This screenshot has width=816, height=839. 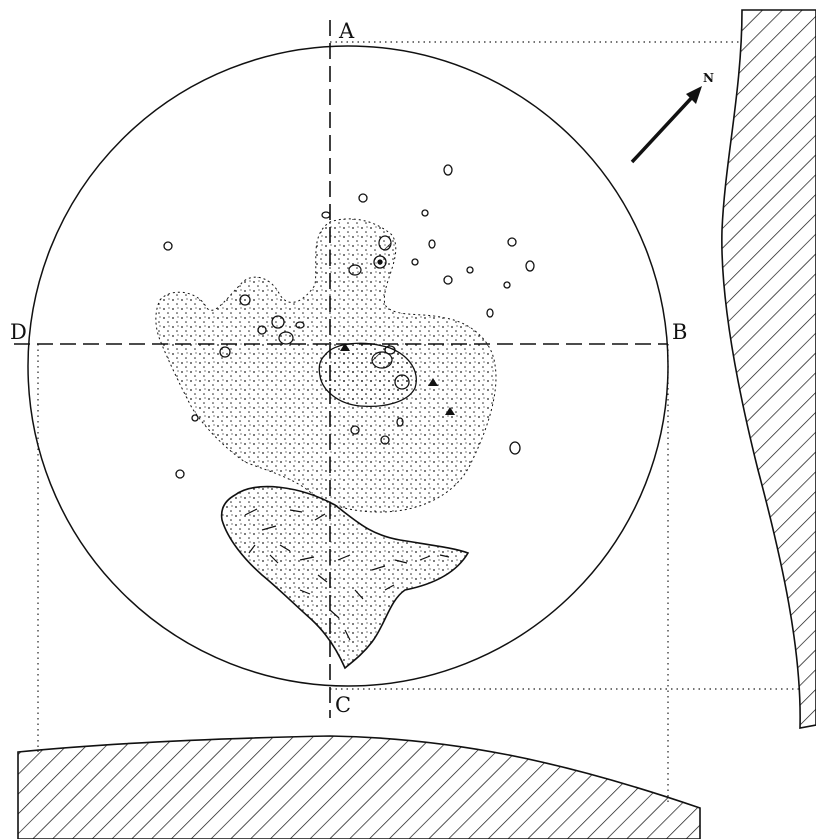 I want to click on north-arrow-head, so click(x=694, y=95).